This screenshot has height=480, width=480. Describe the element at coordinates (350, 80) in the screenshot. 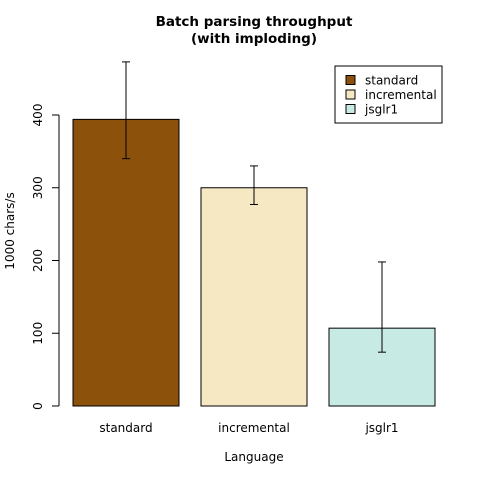

I see `legend-swatch-standard` at that location.